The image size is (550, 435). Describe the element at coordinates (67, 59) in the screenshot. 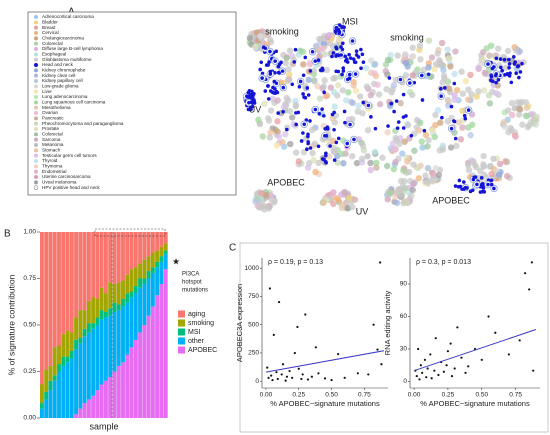

I see `legend-label: Glioblastoma multiforme` at that location.